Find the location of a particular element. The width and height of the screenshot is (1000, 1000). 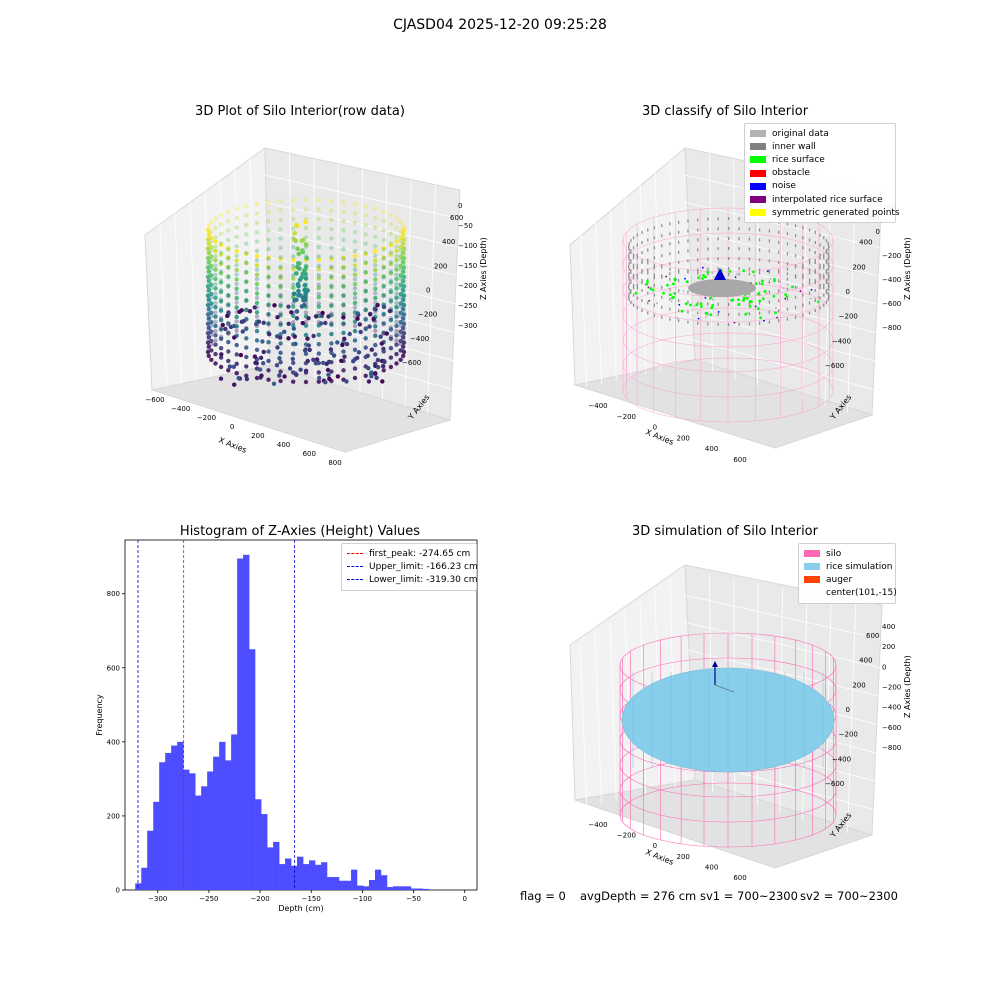

grid-line is located at coordinates (598, 298).